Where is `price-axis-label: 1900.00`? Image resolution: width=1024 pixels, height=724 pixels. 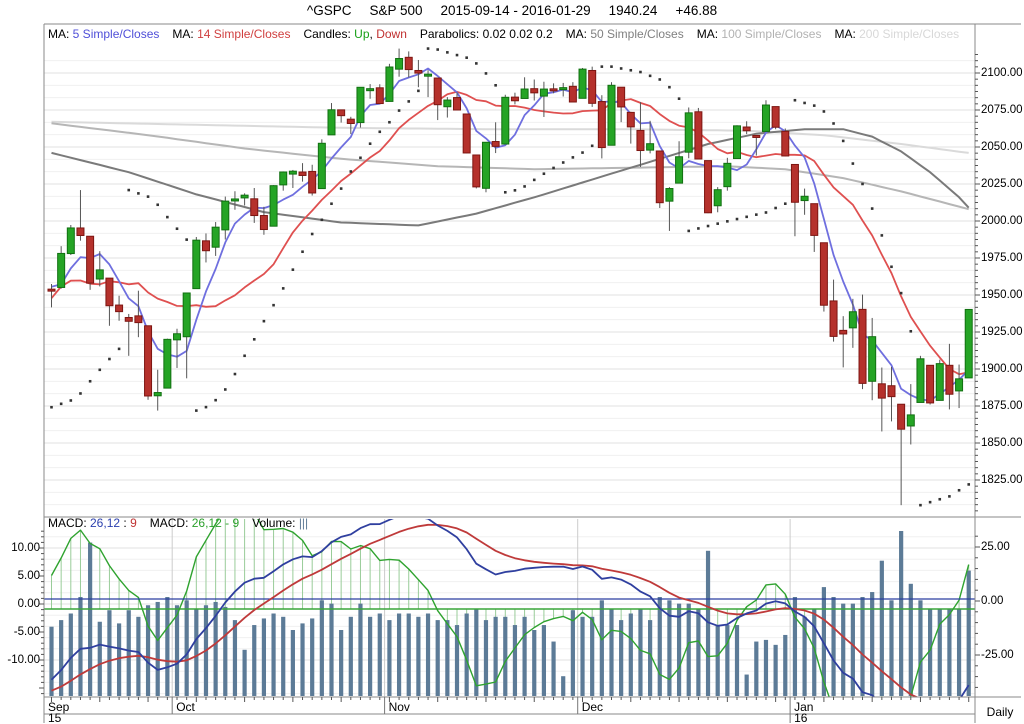 price-axis-label: 1900.00 is located at coordinates (1002, 369).